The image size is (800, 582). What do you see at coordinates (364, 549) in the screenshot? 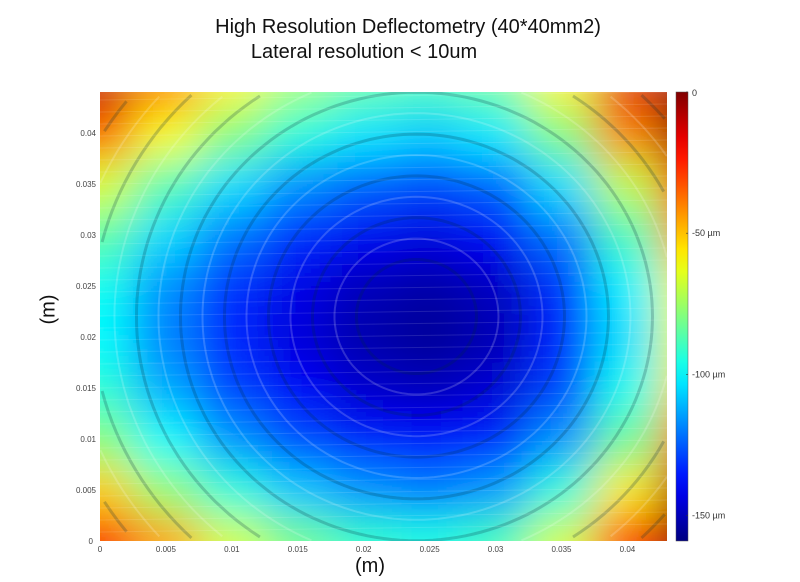
I see `x-tick-label: 0.02` at bounding box center [364, 549].